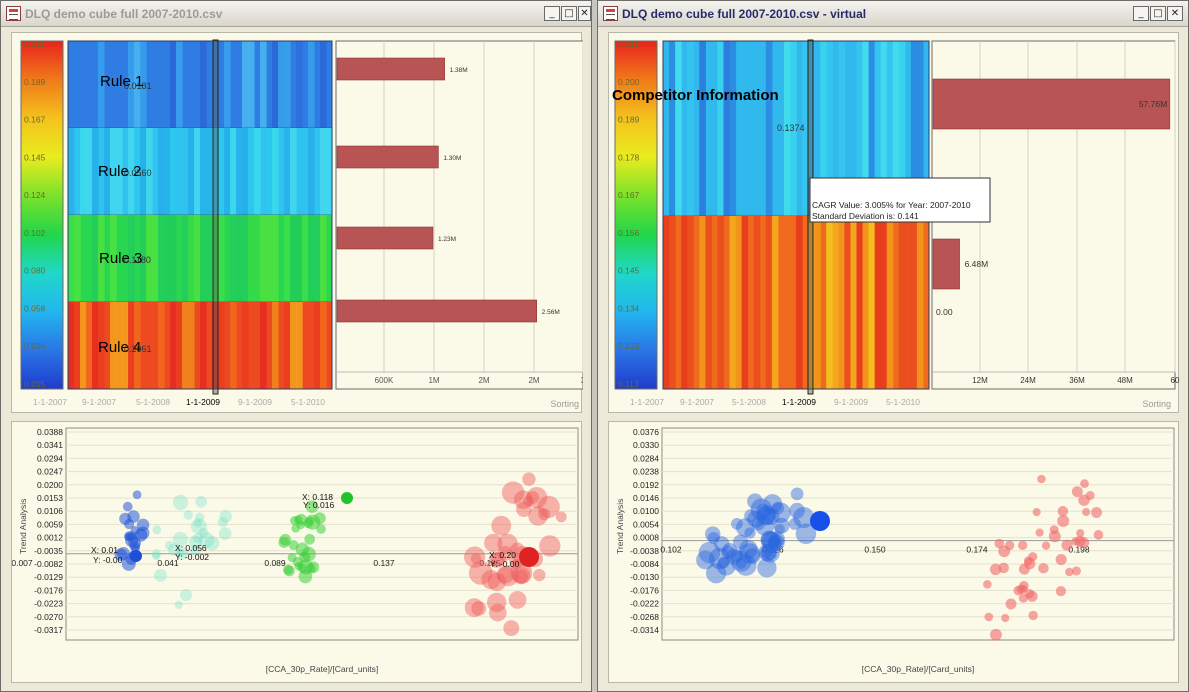 This screenshot has width=1189, height=692. I want to click on bar, so click(946, 264).